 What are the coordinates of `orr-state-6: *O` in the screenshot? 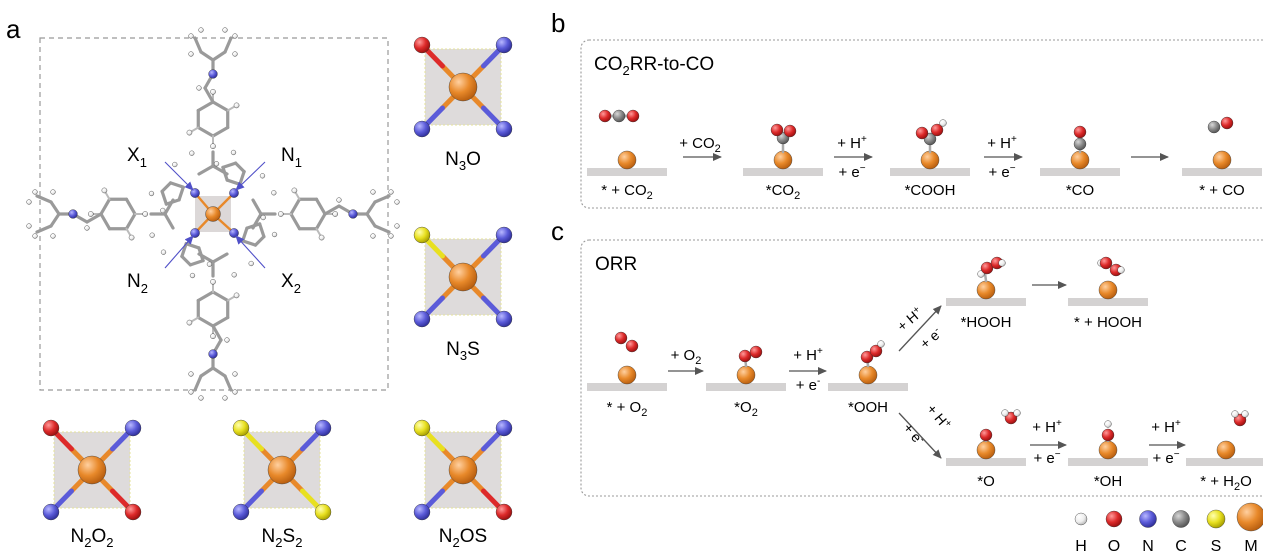 It's located at (986, 481).